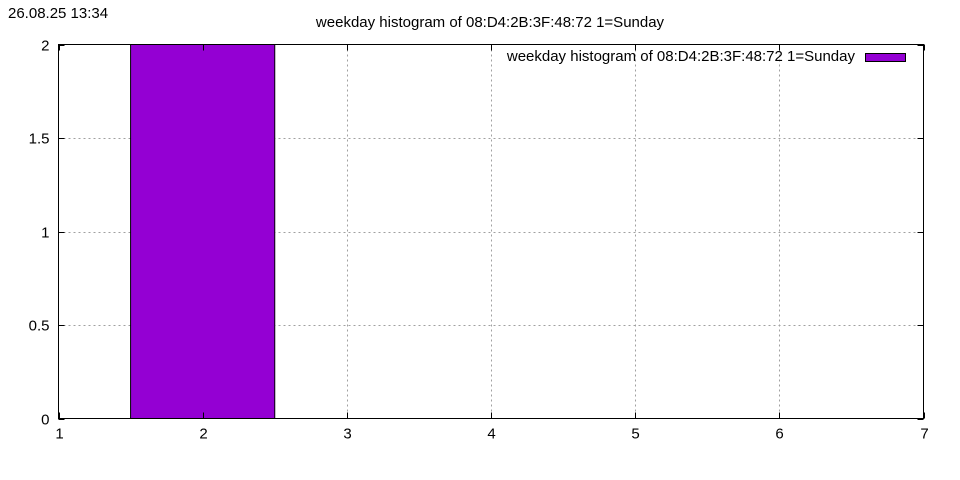 The height and width of the screenshot is (480, 960). What do you see at coordinates (45, 420) in the screenshot?
I see `y-tick-label: 0` at bounding box center [45, 420].